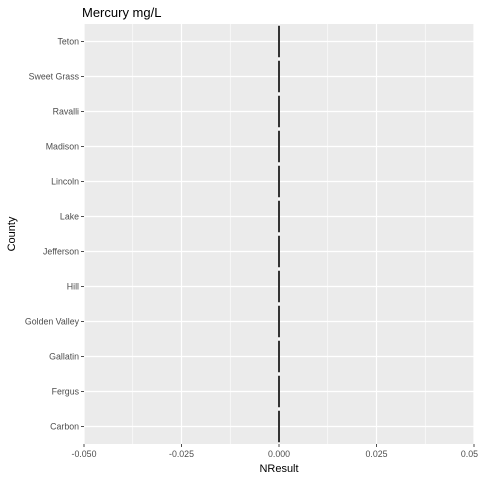  Describe the element at coordinates (469, 454) in the screenshot. I see `x-tick-label: 0.05` at that location.